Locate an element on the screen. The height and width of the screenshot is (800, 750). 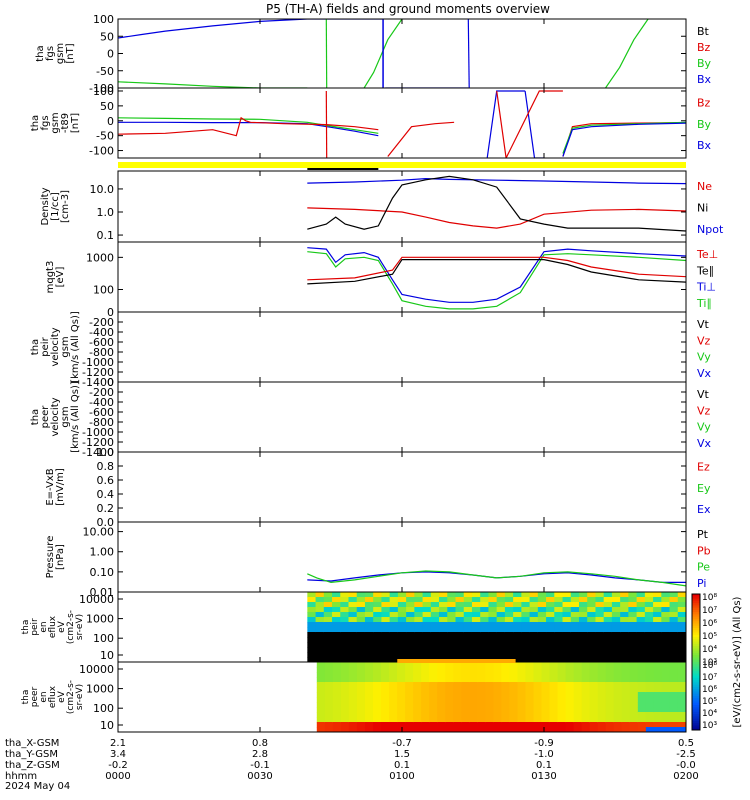
legend-Vx: Vx is located at coordinates (704, 443).